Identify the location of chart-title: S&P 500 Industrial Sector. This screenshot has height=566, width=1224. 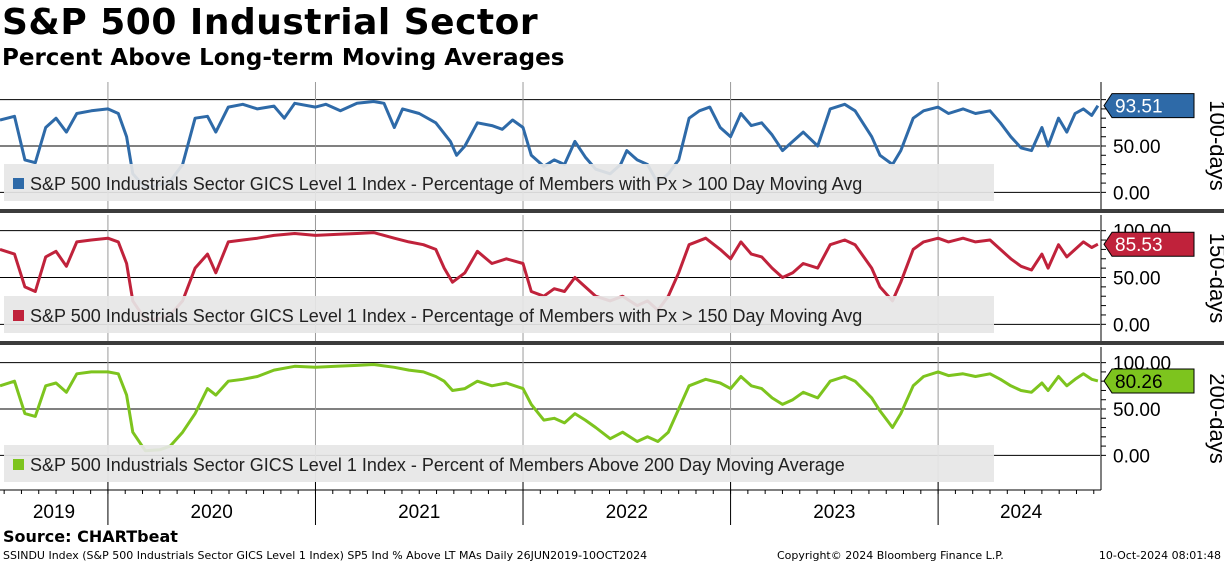
(270, 22).